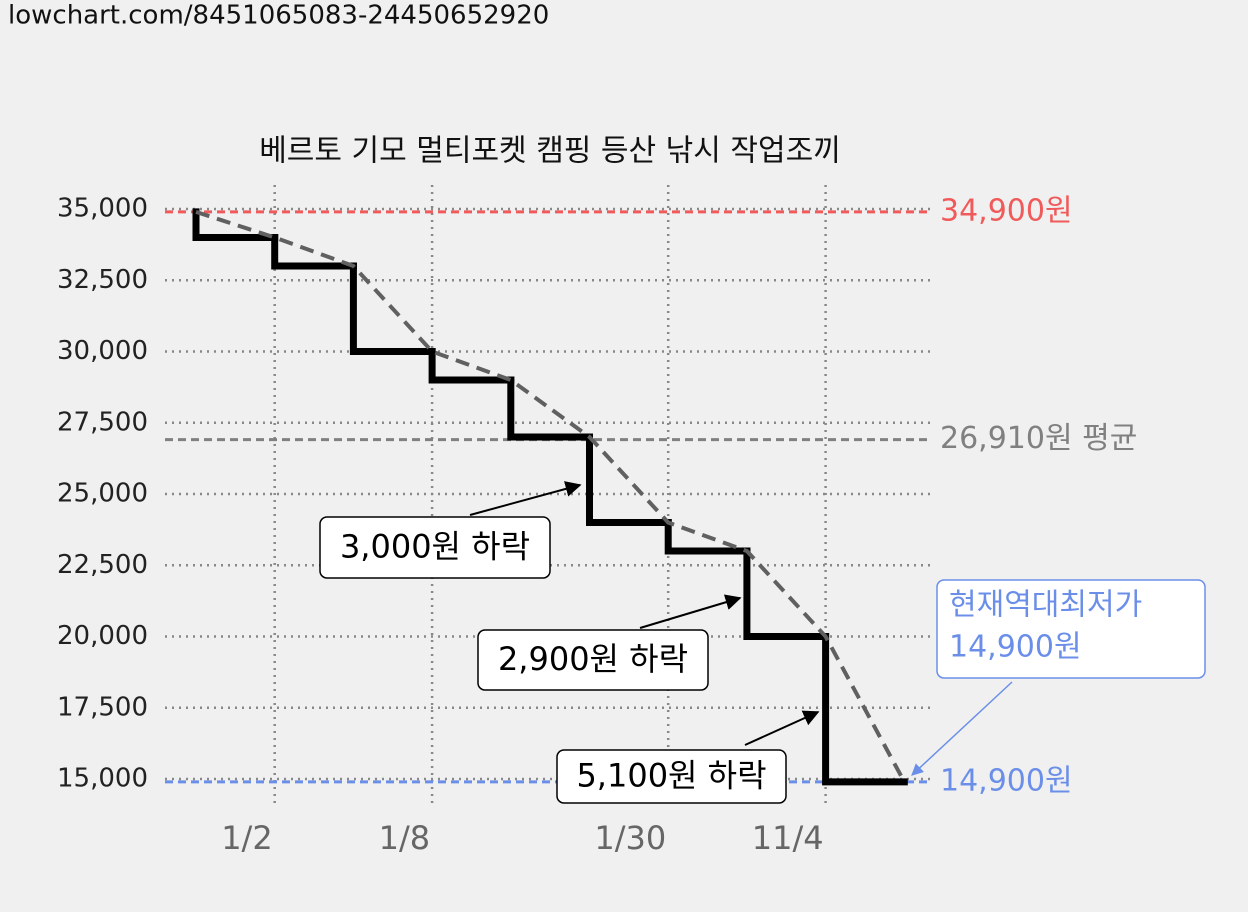 The width and height of the screenshot is (1248, 912). Describe the element at coordinates (630, 838) in the screenshot. I see `x-tick-label: 1/30` at that location.